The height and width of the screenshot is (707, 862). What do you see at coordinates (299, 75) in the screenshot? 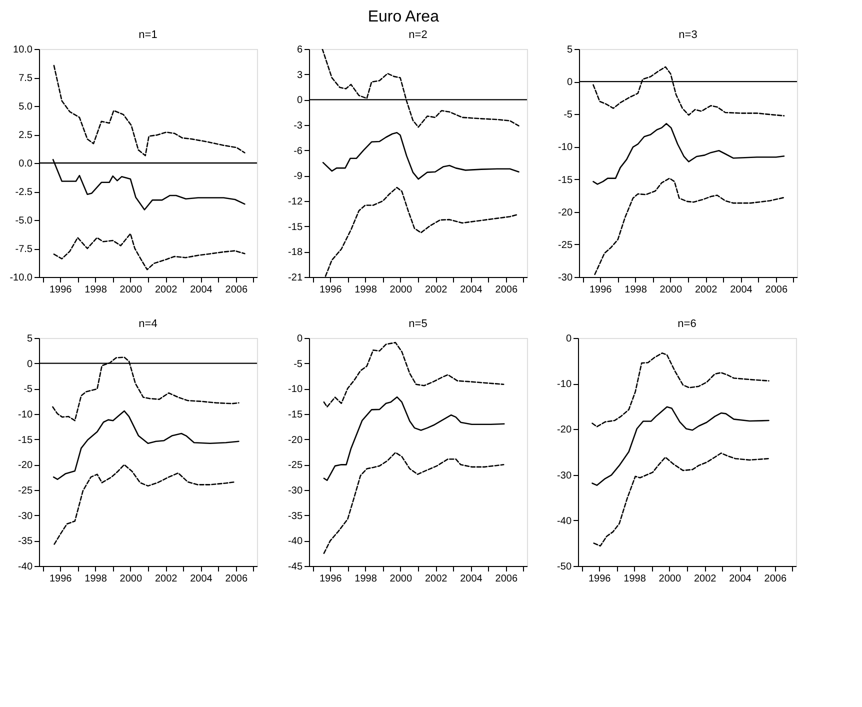
I see `y-tick-label: 3` at bounding box center [299, 75].